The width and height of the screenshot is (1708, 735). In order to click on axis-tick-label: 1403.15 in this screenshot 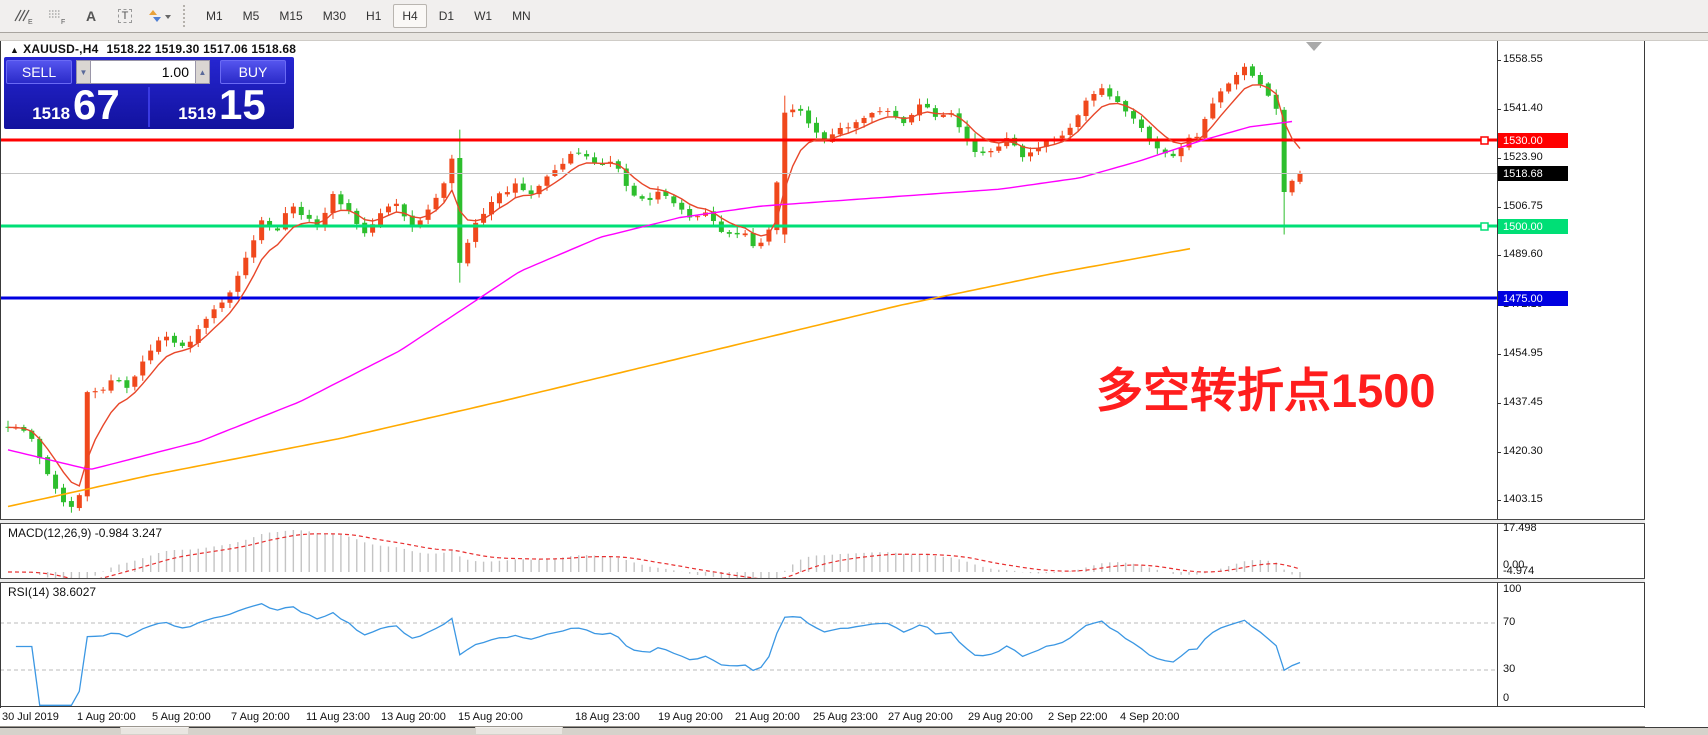, I will do `click(1523, 499)`.